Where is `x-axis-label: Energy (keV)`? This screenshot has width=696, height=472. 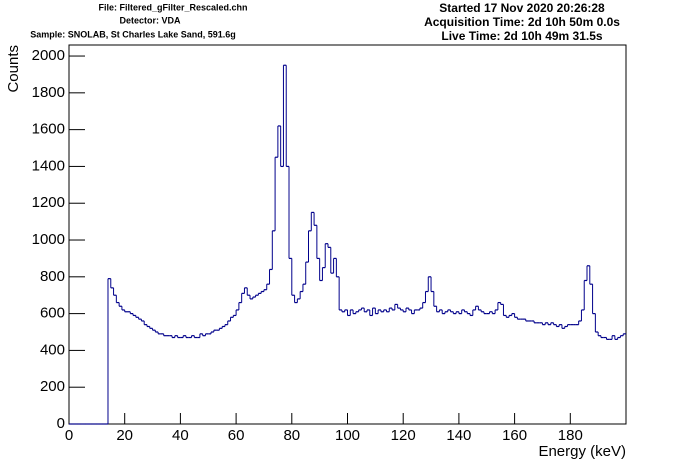
x-axis-label: Energy (keV) is located at coordinates (582, 451).